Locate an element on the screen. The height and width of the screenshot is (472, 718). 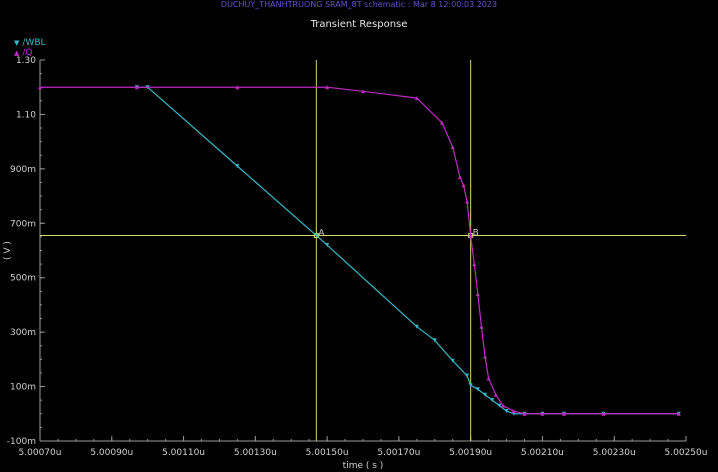
chart-title: Transient Response is located at coordinates (359, 24).